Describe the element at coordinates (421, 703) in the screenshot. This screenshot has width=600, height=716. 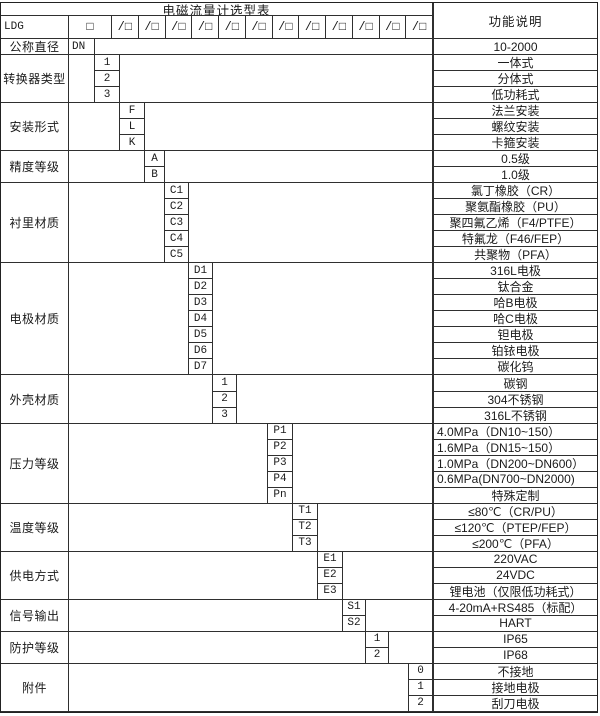
I see `code-cell: 2` at that location.